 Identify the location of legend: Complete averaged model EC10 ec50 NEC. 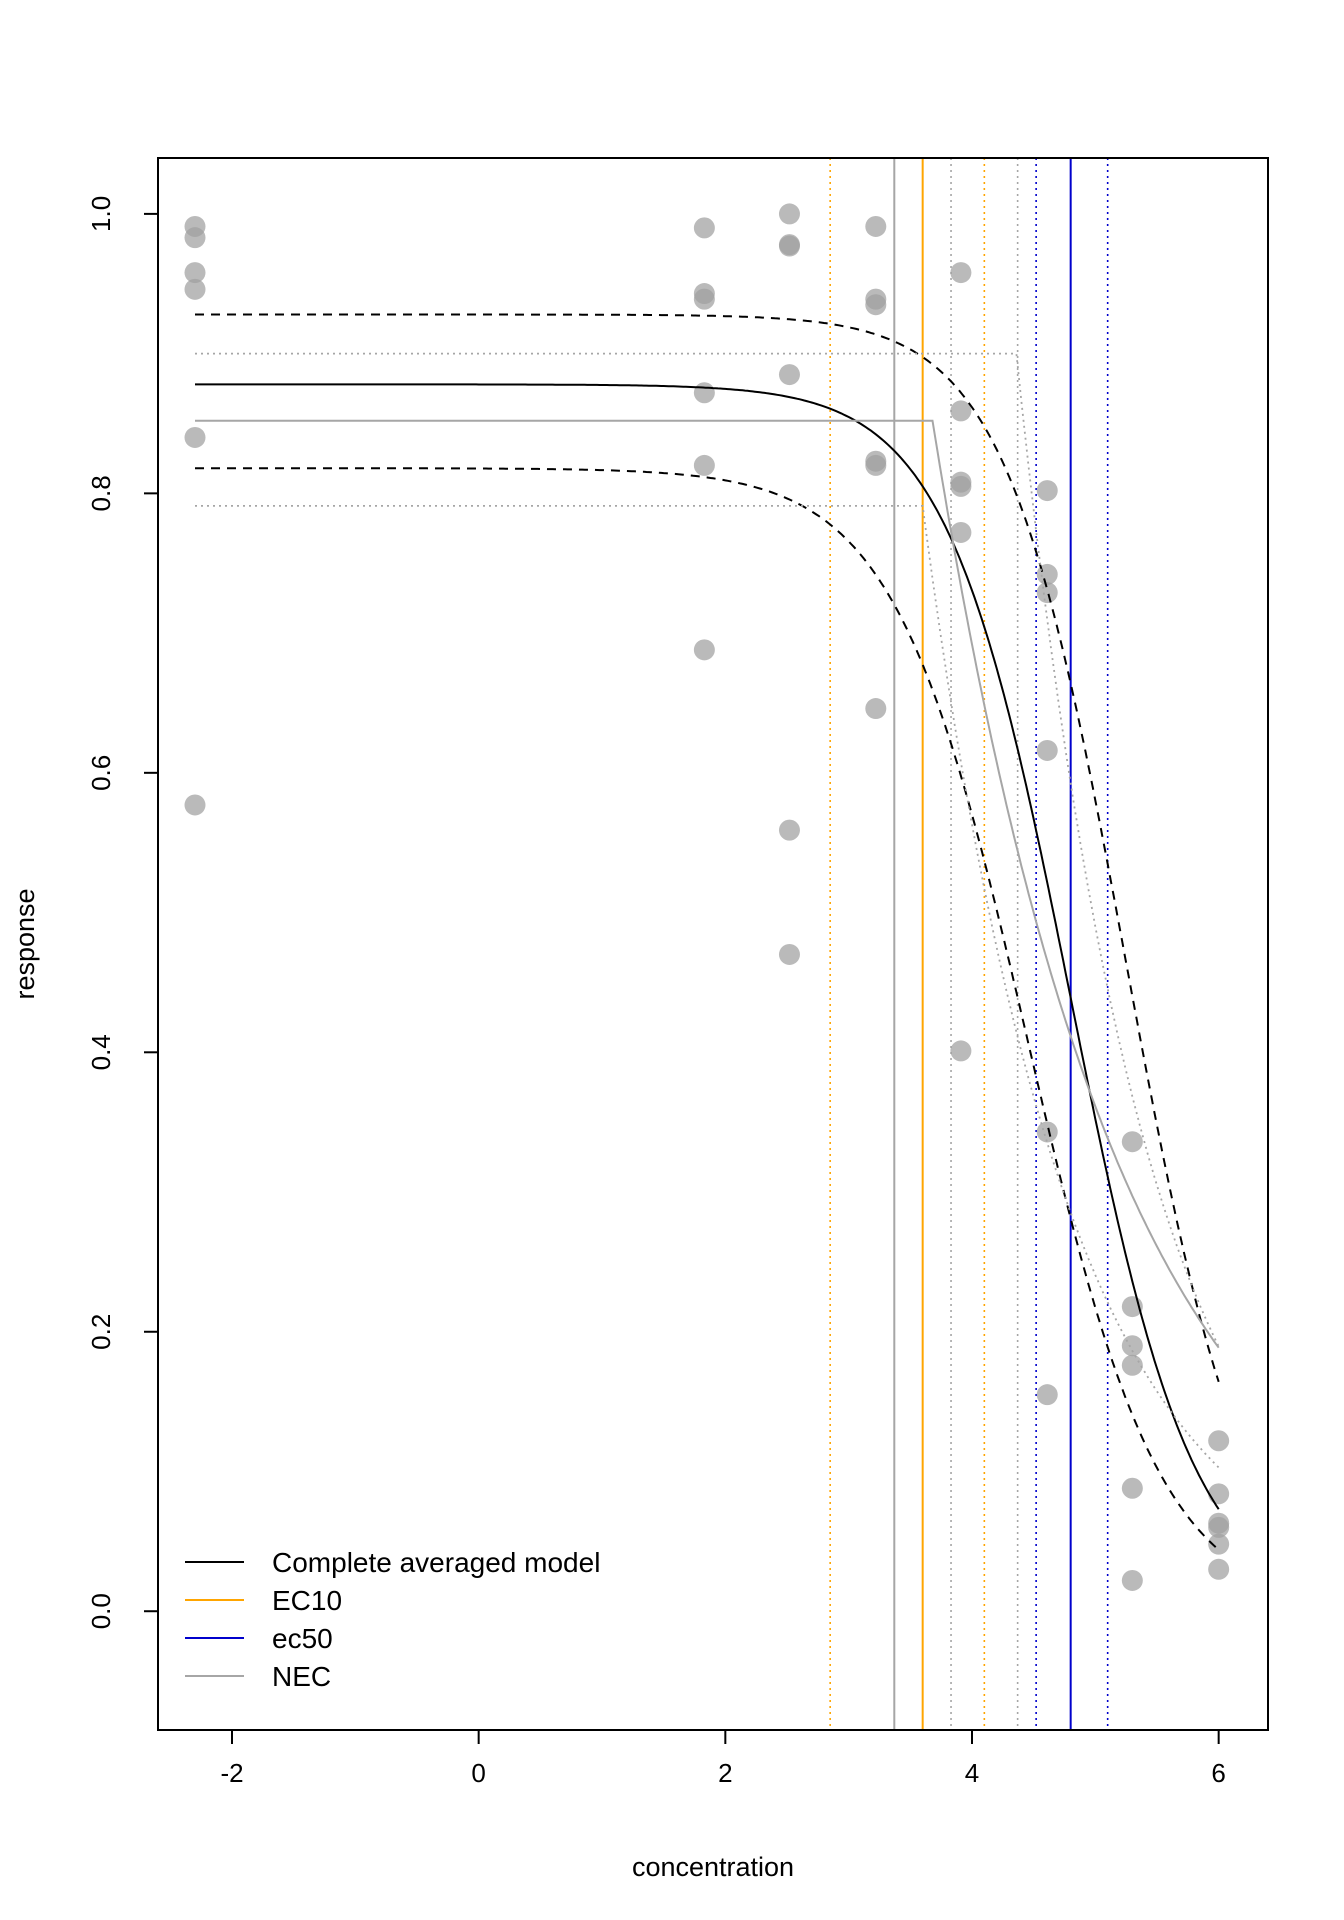
(392, 1619).